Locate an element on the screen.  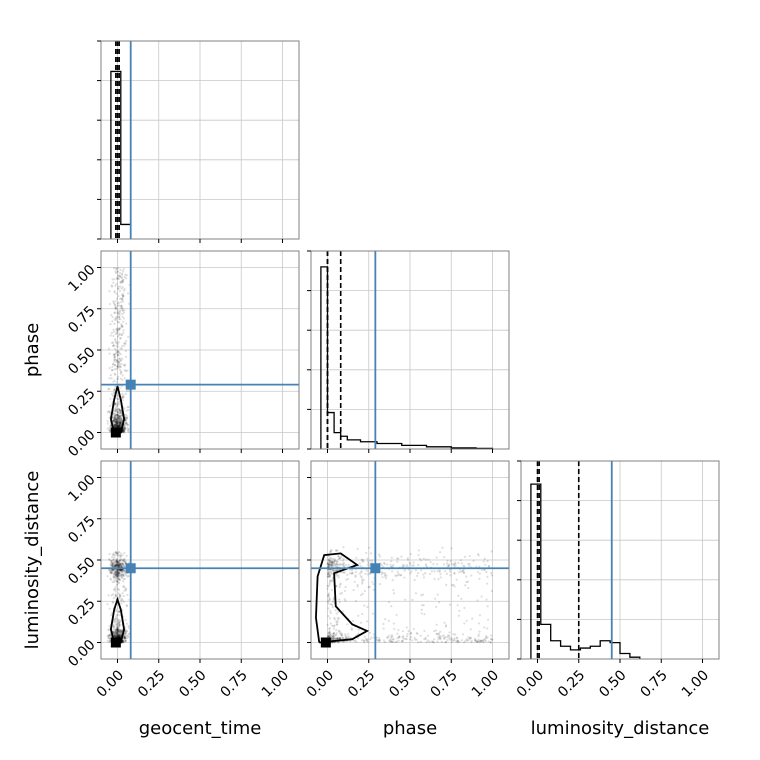
panel-content-phase_vs_geocent_time is located at coordinates (200, 350).